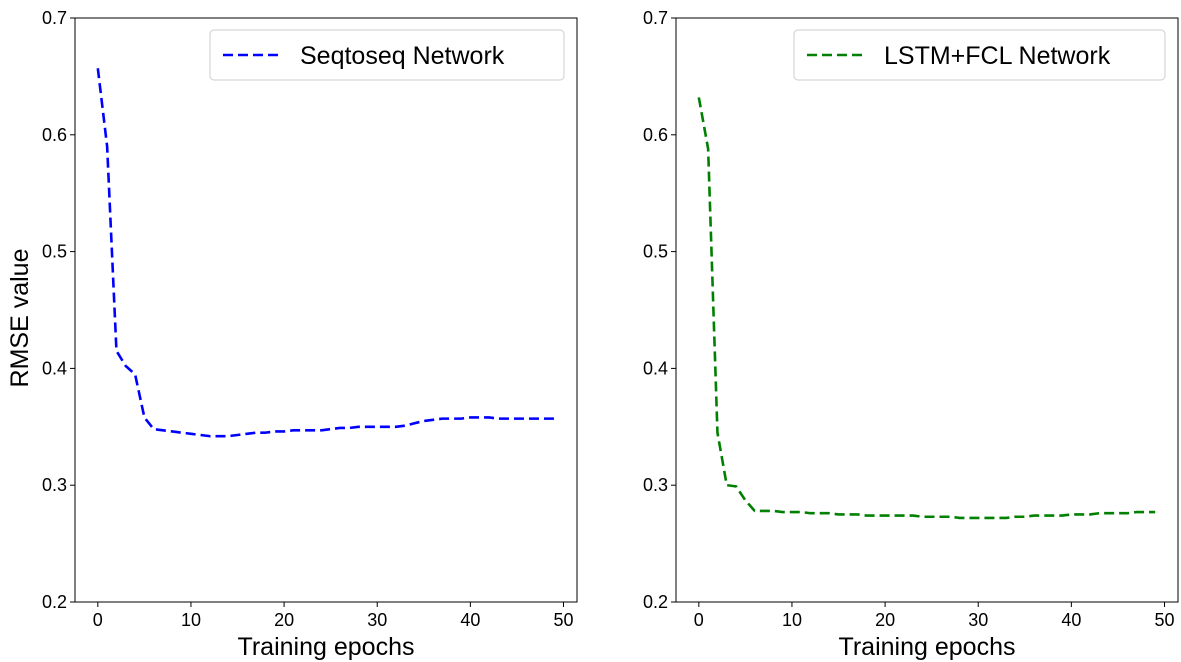  I want to click on y-axis-label: RMSE value, so click(20, 318).